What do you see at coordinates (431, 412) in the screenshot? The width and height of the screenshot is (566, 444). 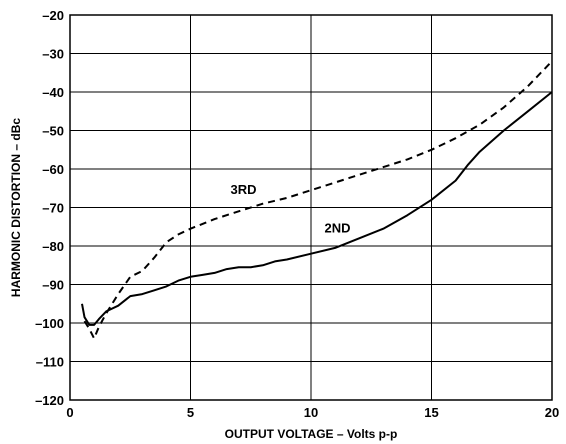 I see `x-tick-label: 15` at bounding box center [431, 412].